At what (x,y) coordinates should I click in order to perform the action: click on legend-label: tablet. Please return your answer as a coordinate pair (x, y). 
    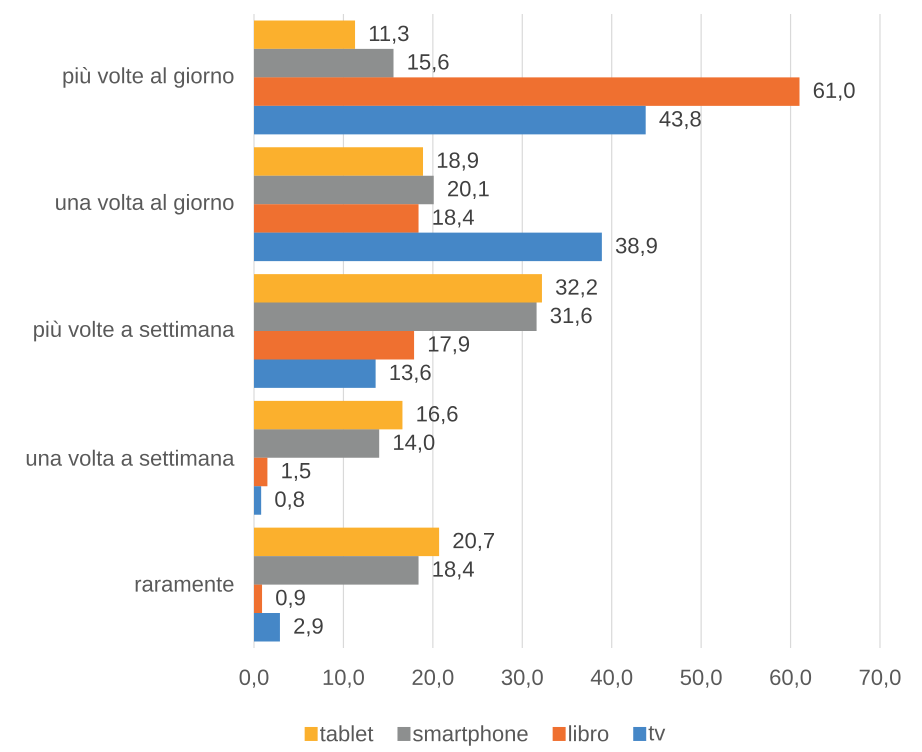
    Looking at the image, I should click on (347, 733).